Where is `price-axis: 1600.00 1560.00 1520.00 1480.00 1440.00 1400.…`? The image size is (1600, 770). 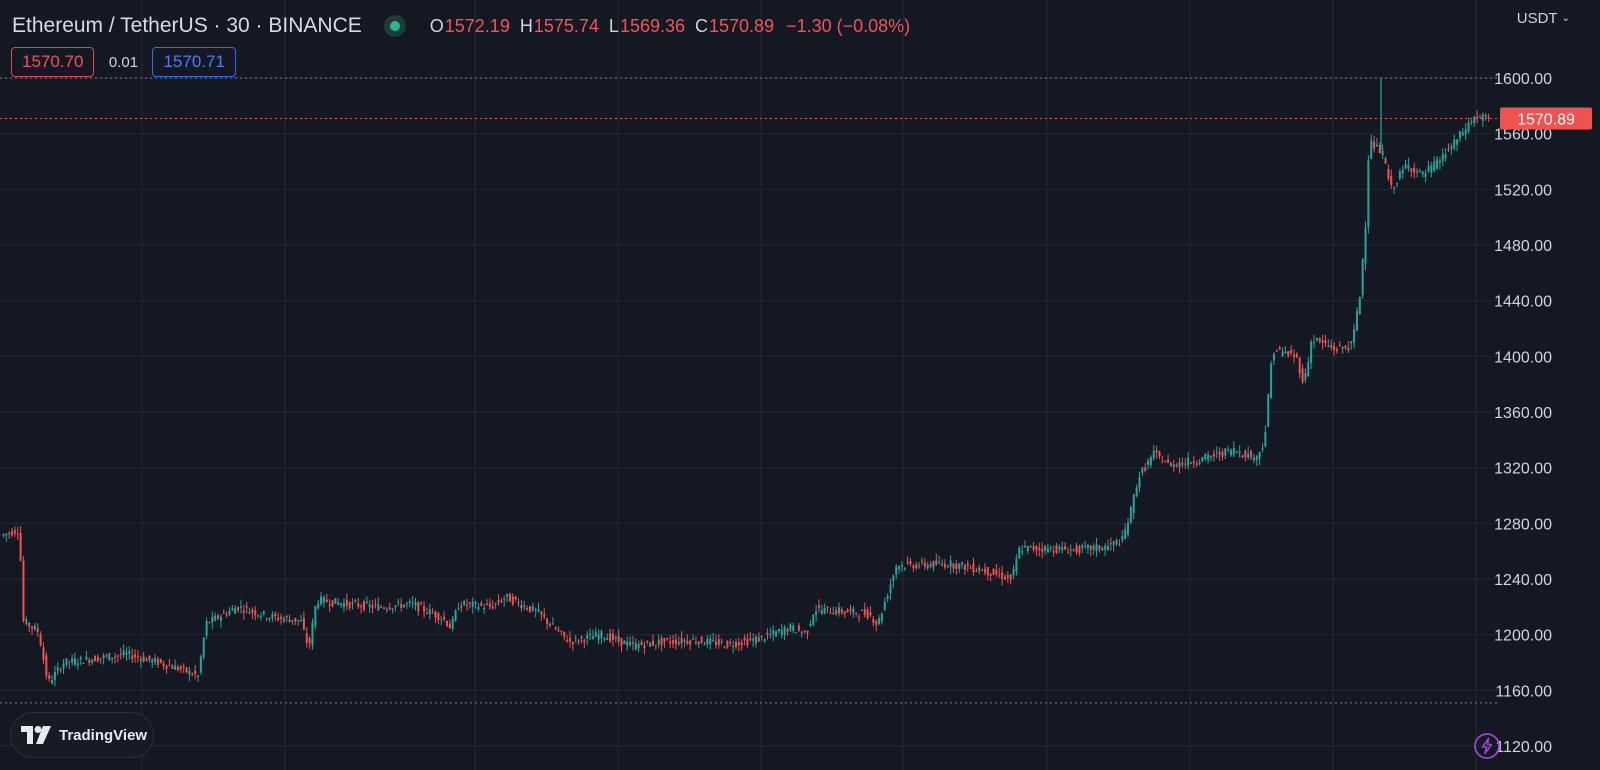 price-axis: 1600.00 1560.00 1520.00 1480.00 1440.00 1400.… is located at coordinates (1543, 413).